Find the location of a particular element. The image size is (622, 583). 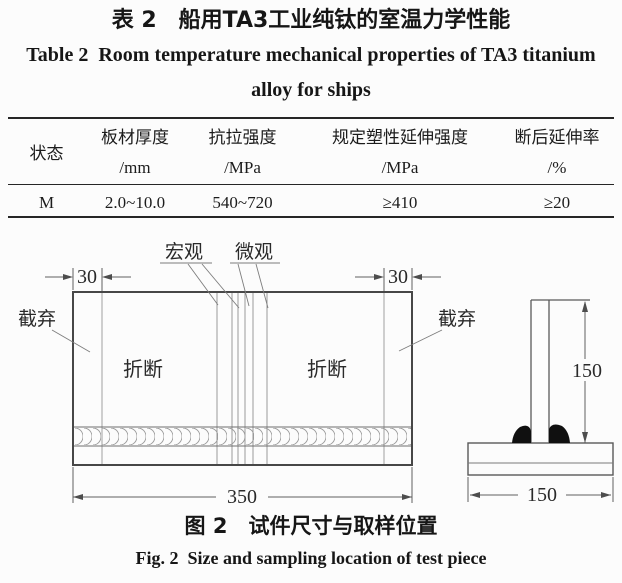

cutoff-left-leader is located at coordinates (71, 341).